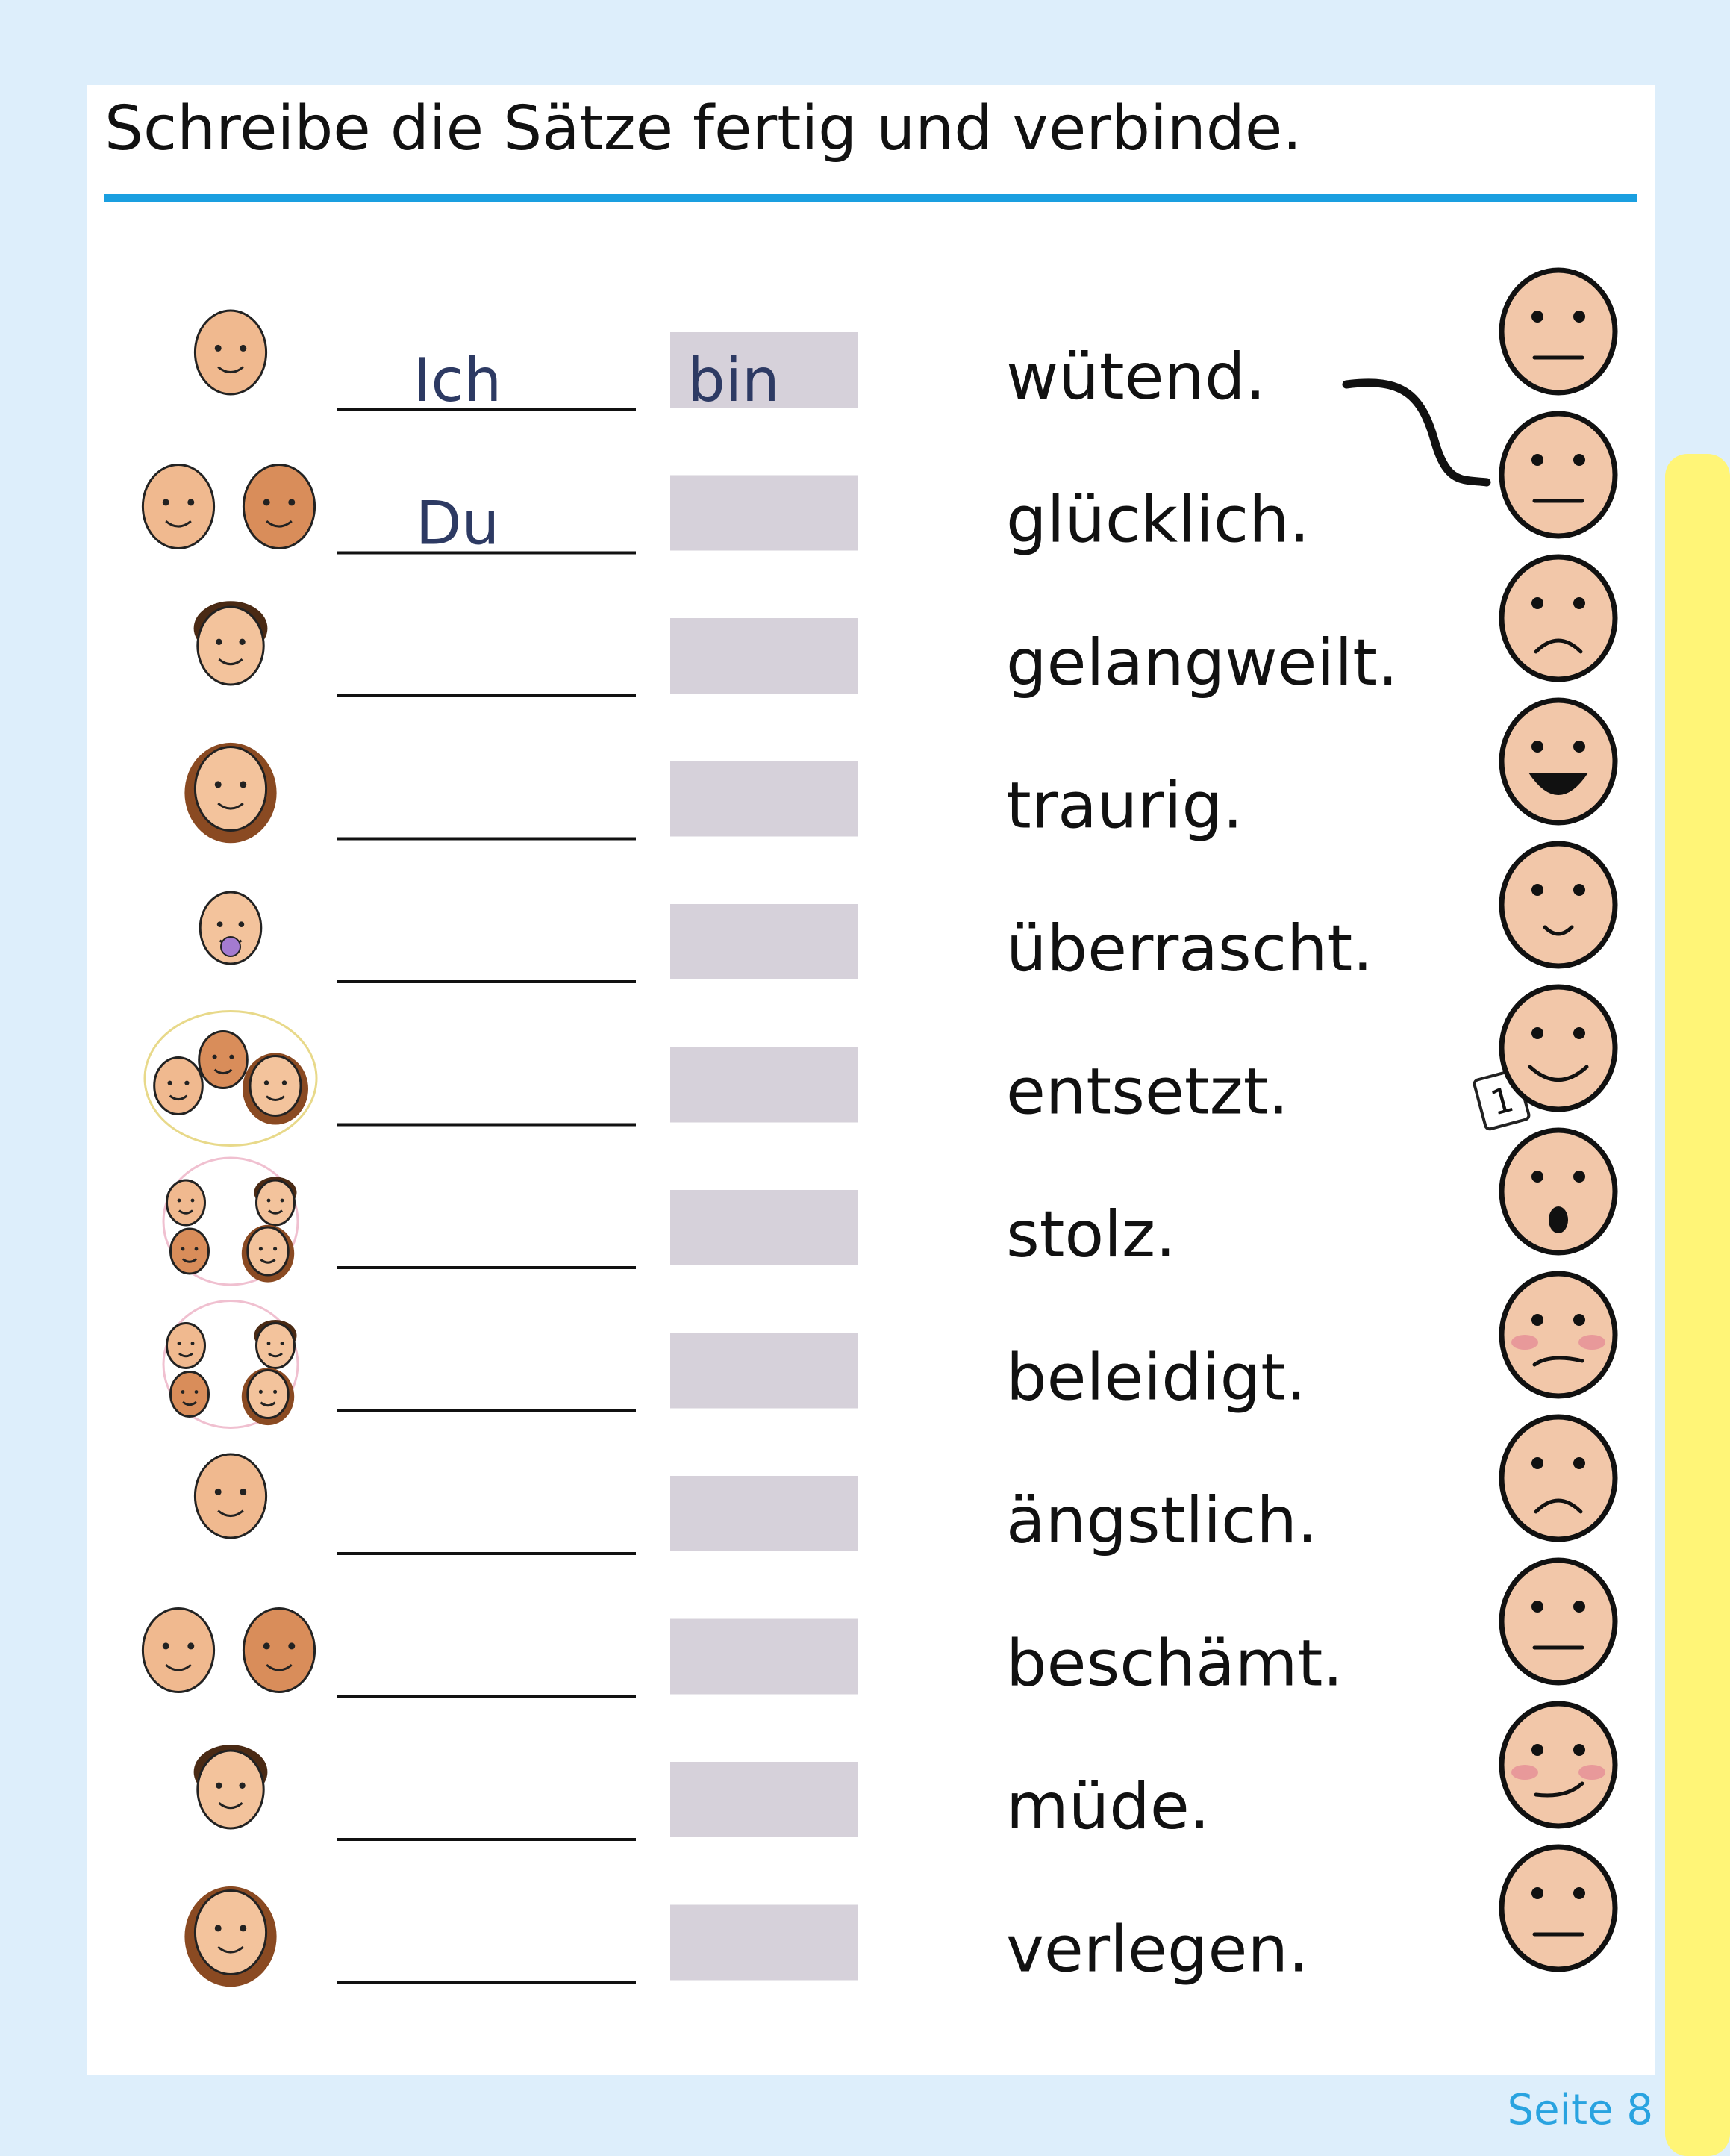 This screenshot has height=2156, width=1730. I want to click on emotion-word: müde., so click(1108, 1806).